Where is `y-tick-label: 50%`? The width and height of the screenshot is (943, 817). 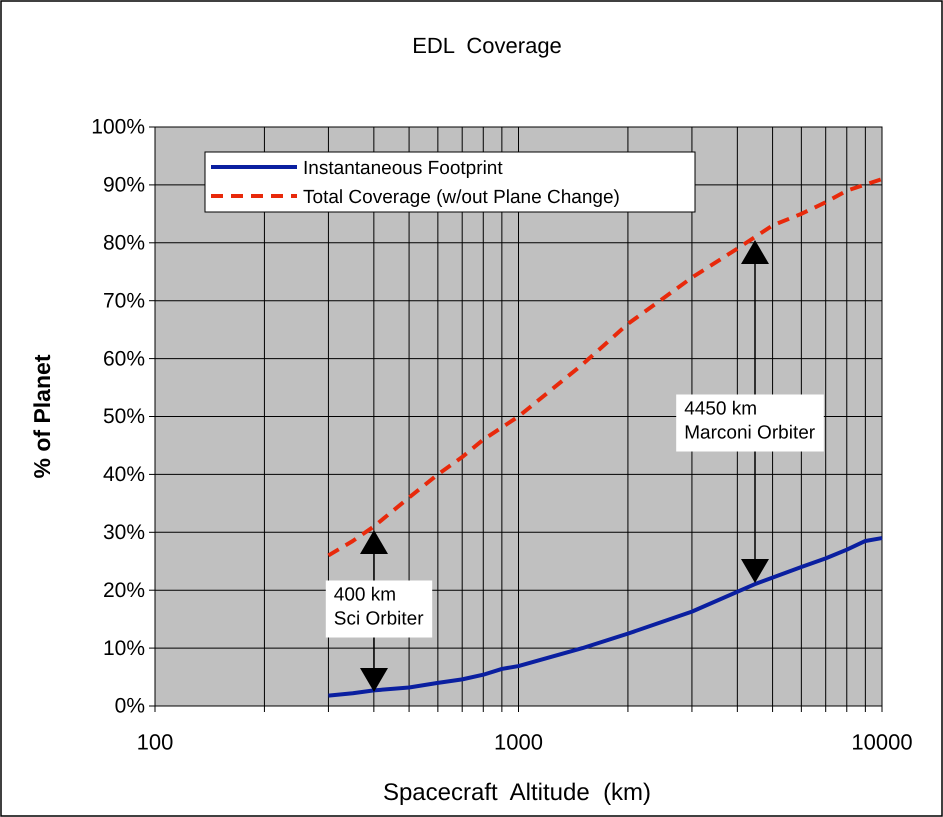 y-tick-label: 50% is located at coordinates (123, 416).